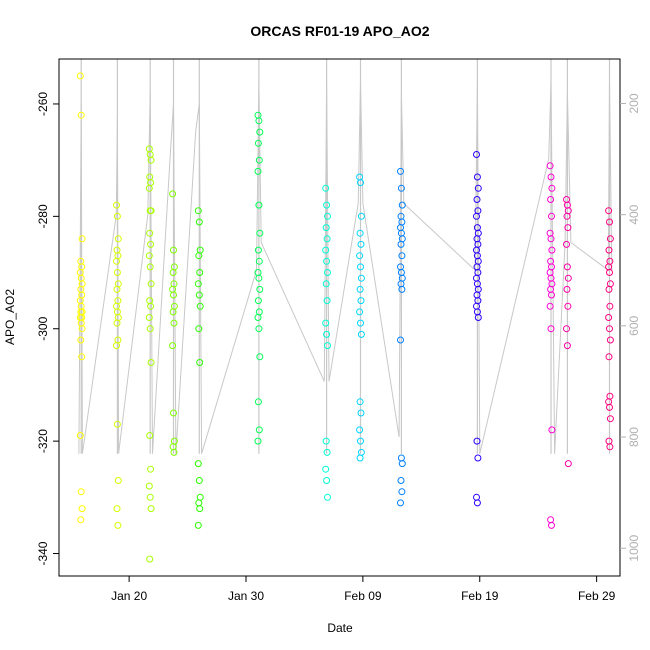  What do you see at coordinates (597, 596) in the screenshot?
I see `x-tick-label: Feb 29` at bounding box center [597, 596].